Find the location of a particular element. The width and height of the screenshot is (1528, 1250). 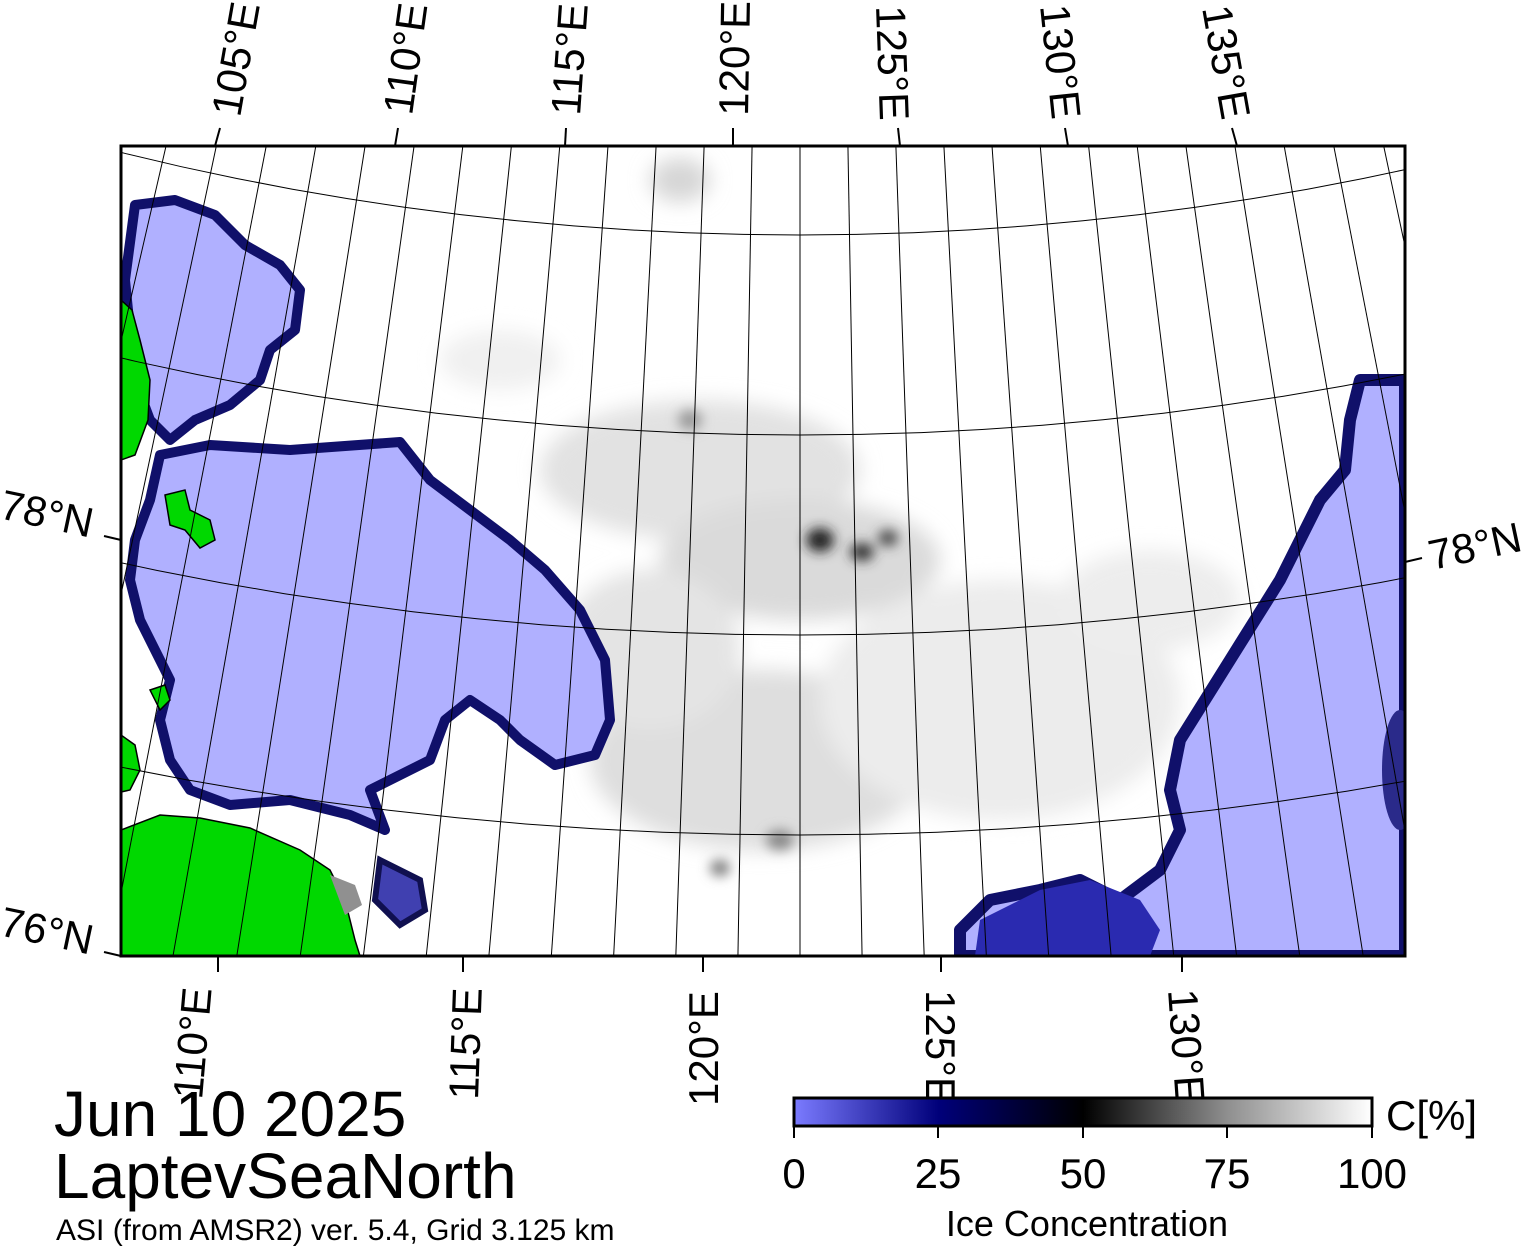

lon-label-top-105: 105°E is located at coordinates (236, 60).